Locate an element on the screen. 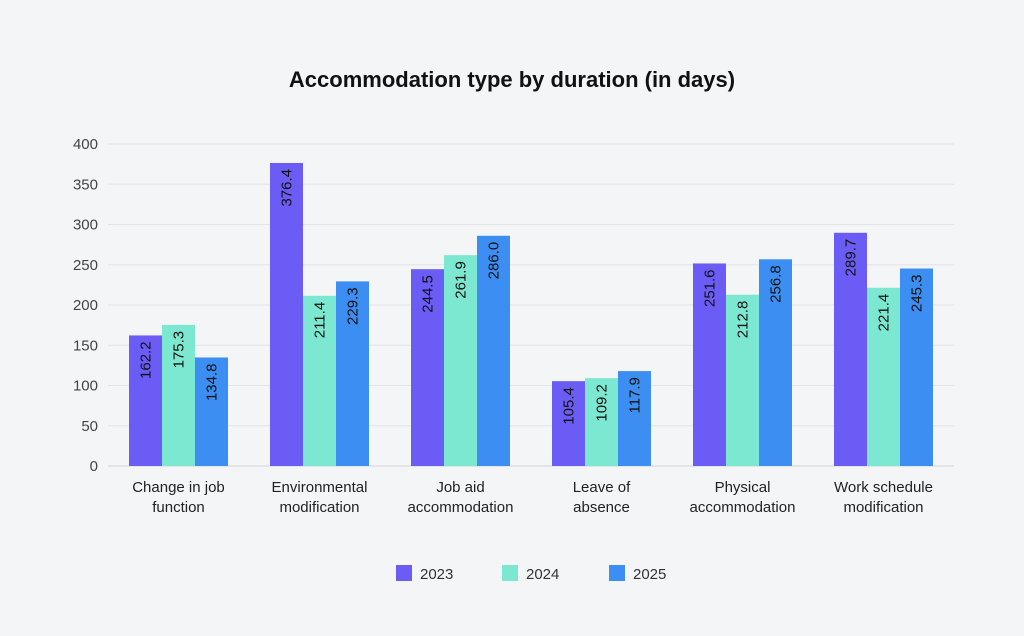 The height and width of the screenshot is (636, 1024). x-category-label: absence is located at coordinates (601, 507).